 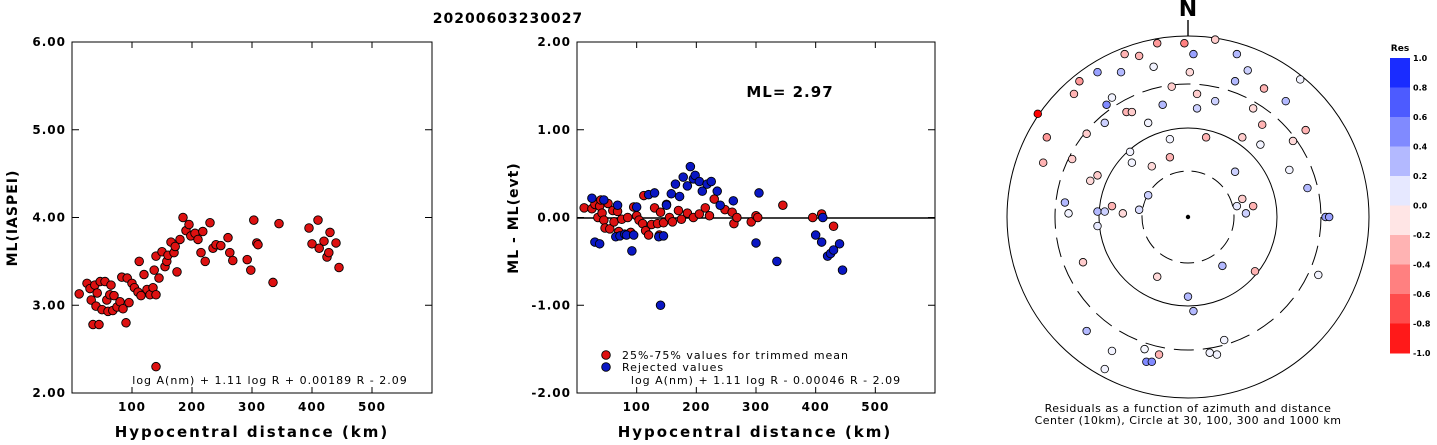 What do you see at coordinates (1188, 11) in the screenshot?
I see `north-label: N` at bounding box center [1188, 11].